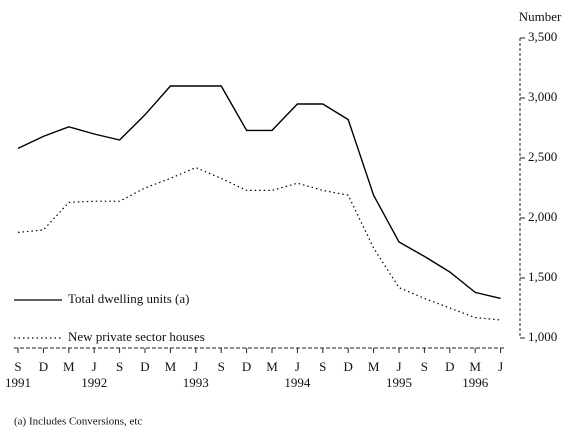  Describe the element at coordinates (399, 382) in the screenshot. I see `x-year-label: 1995` at that location.